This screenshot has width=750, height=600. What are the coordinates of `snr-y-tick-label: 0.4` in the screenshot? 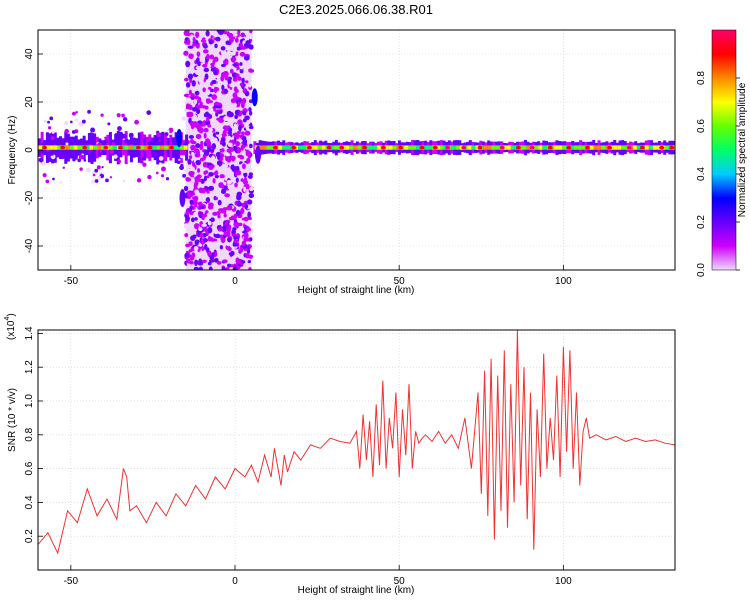 It's located at (29, 502).